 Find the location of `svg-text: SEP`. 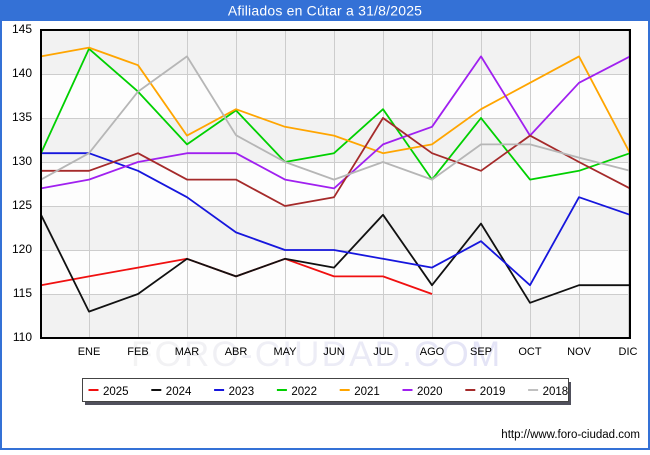

svg-text: SEP is located at coordinates (481, 352).